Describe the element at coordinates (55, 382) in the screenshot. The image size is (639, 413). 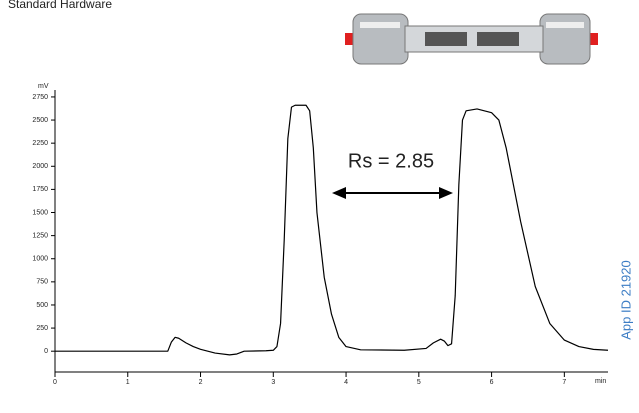
I see `x-tick-label: 0` at that location.